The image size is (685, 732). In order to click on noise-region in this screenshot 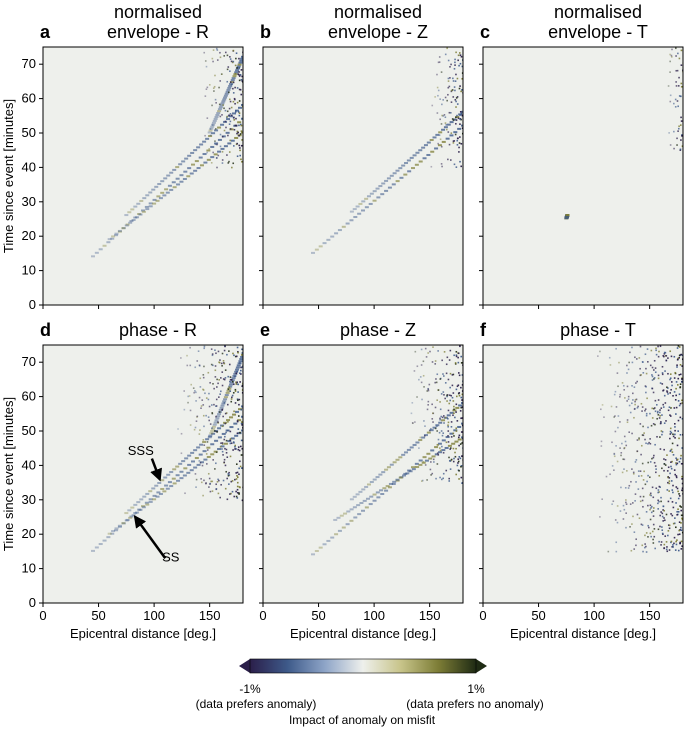, I will do `click(436, 414)`.